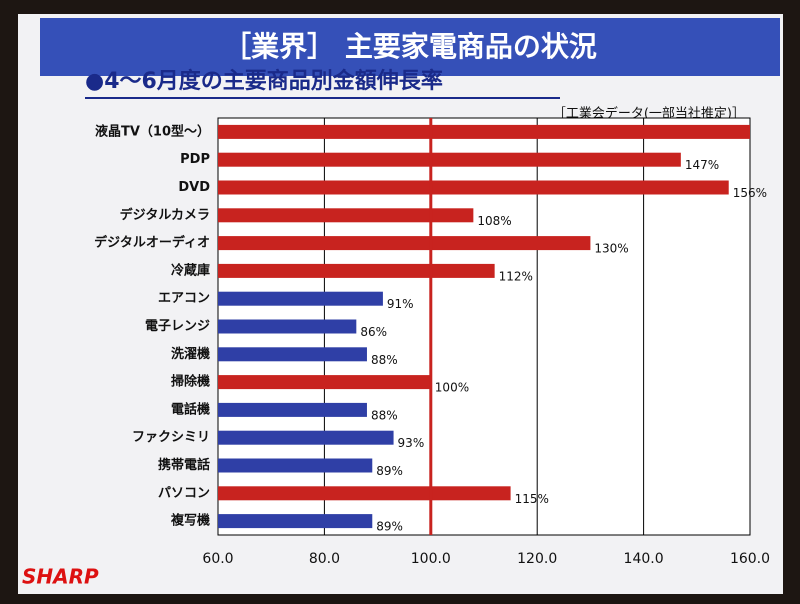 The width and height of the screenshot is (800, 604). I want to click on y-tick-label: 複写機, so click(190, 521).